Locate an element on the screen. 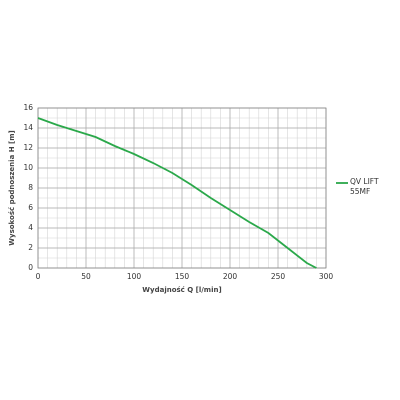  y-tick-label: 6 is located at coordinates (30, 207).